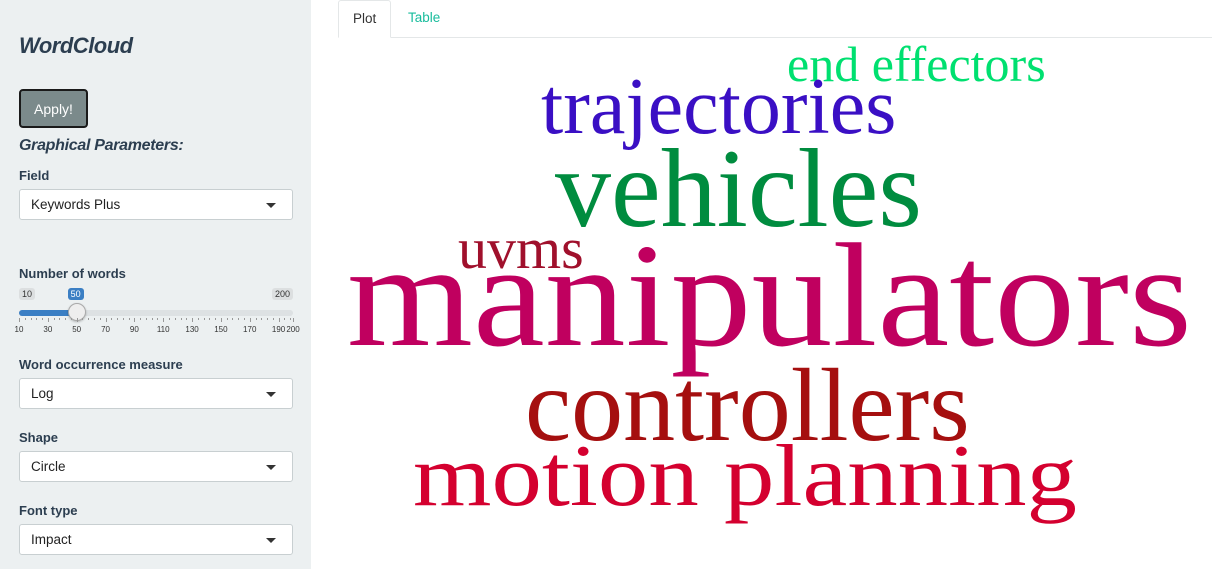  What do you see at coordinates (101, 145) in the screenshot?
I see `graphical-parameters-heading: Graphical Parameters:` at bounding box center [101, 145].